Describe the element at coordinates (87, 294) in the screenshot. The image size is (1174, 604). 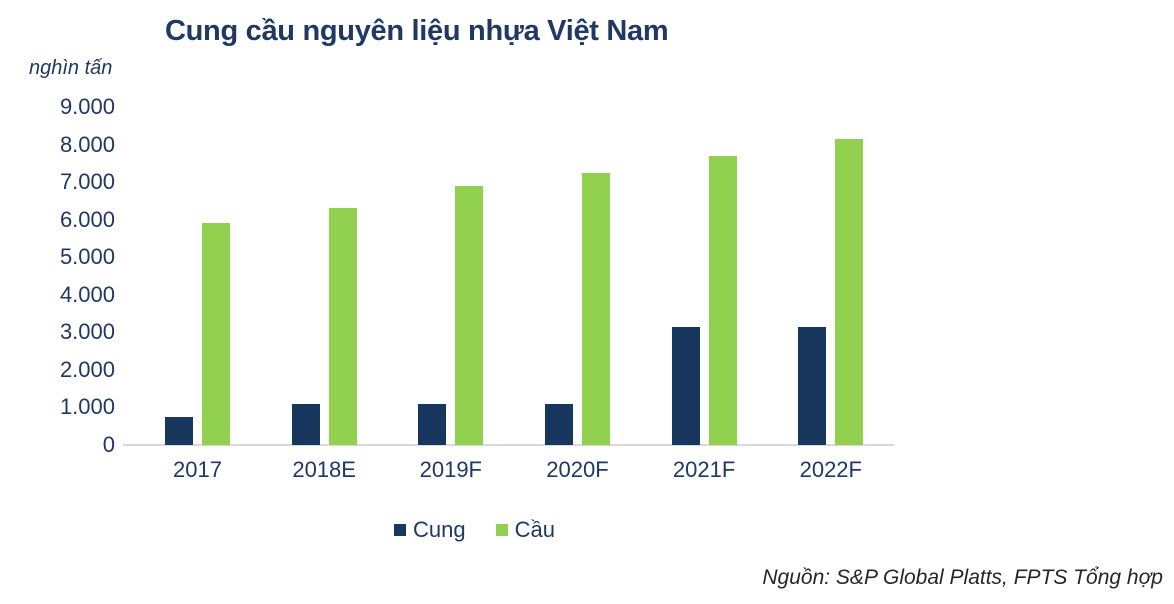
I see `y-axis-tick-label: 4.000` at that location.